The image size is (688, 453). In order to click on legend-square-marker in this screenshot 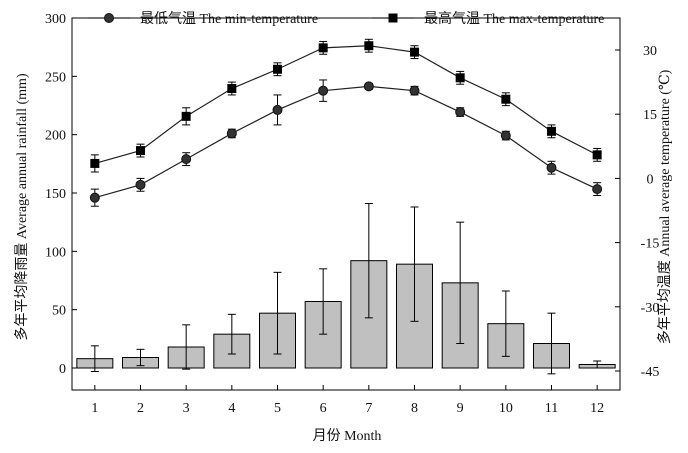, I will do `click(393, 18)`.